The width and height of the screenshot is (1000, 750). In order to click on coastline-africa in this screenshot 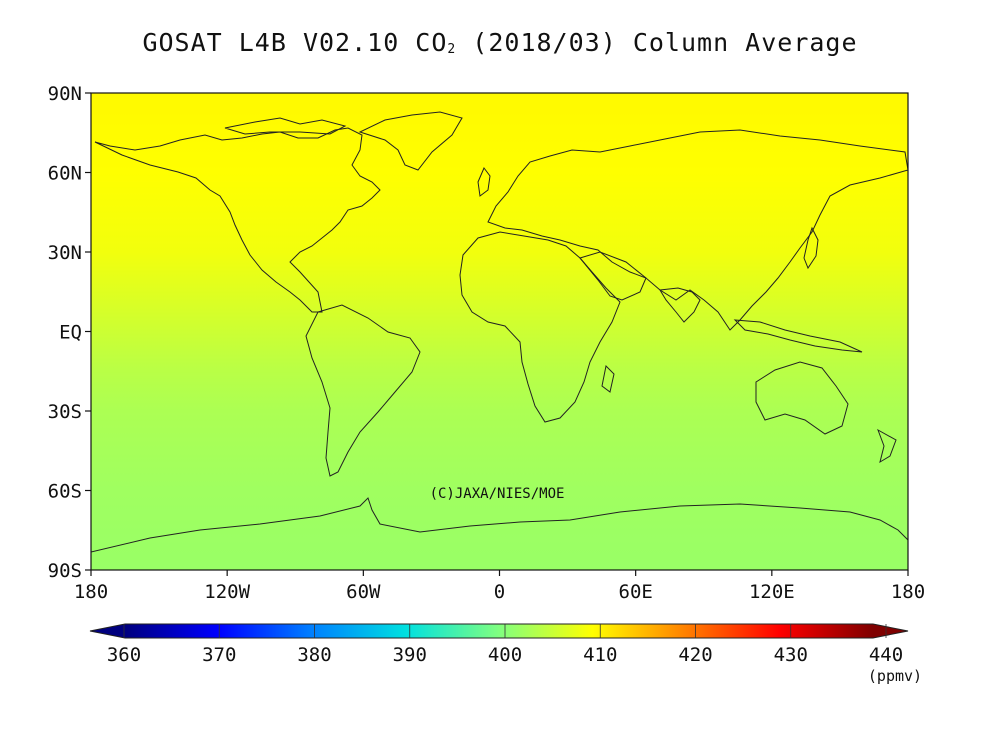, I will do `click(540, 327)`.